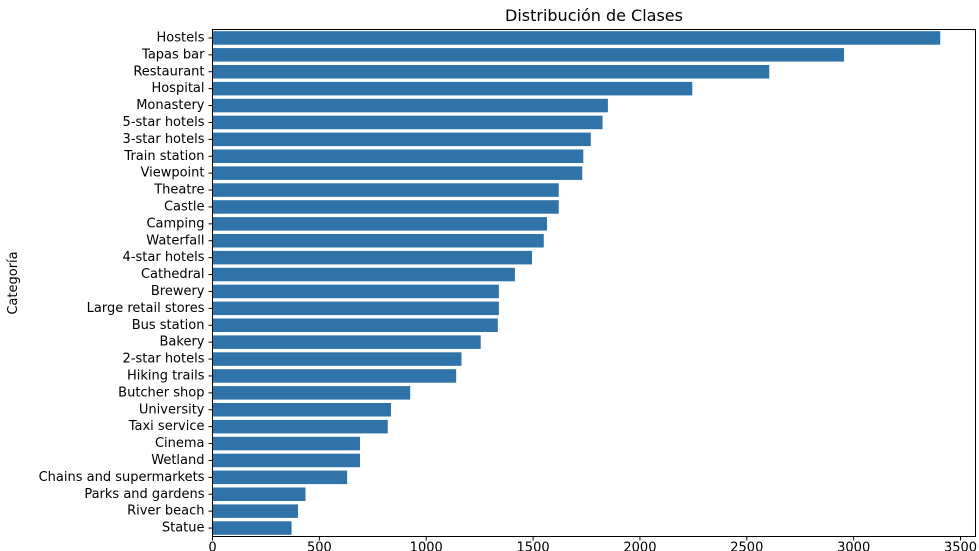 This screenshot has width=979, height=551. I want to click on bar-tapas-bar, so click(528, 55).